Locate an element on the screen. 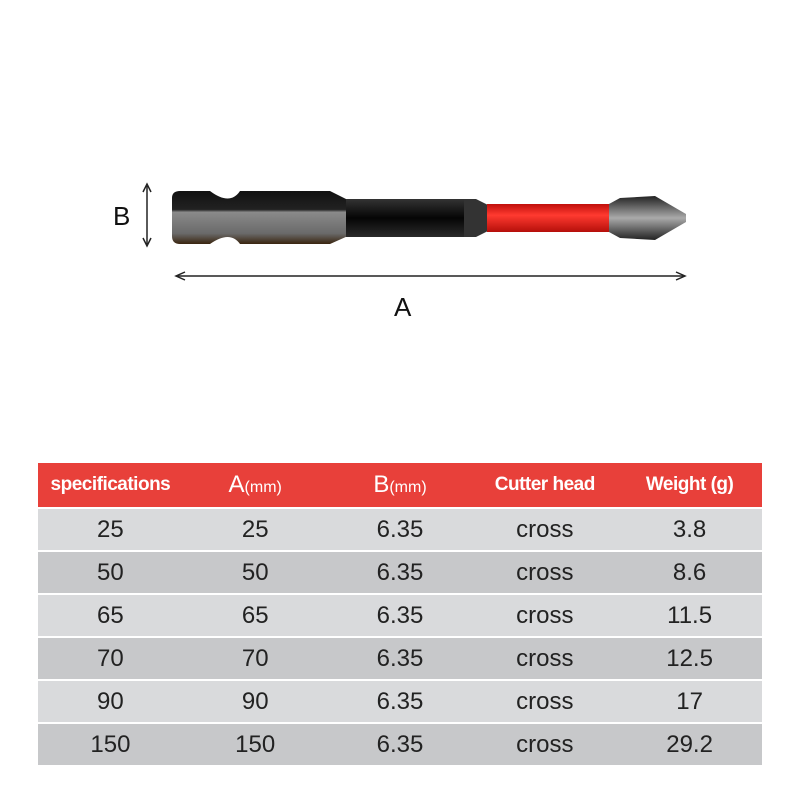  cell-a: 65 is located at coordinates (255, 615).